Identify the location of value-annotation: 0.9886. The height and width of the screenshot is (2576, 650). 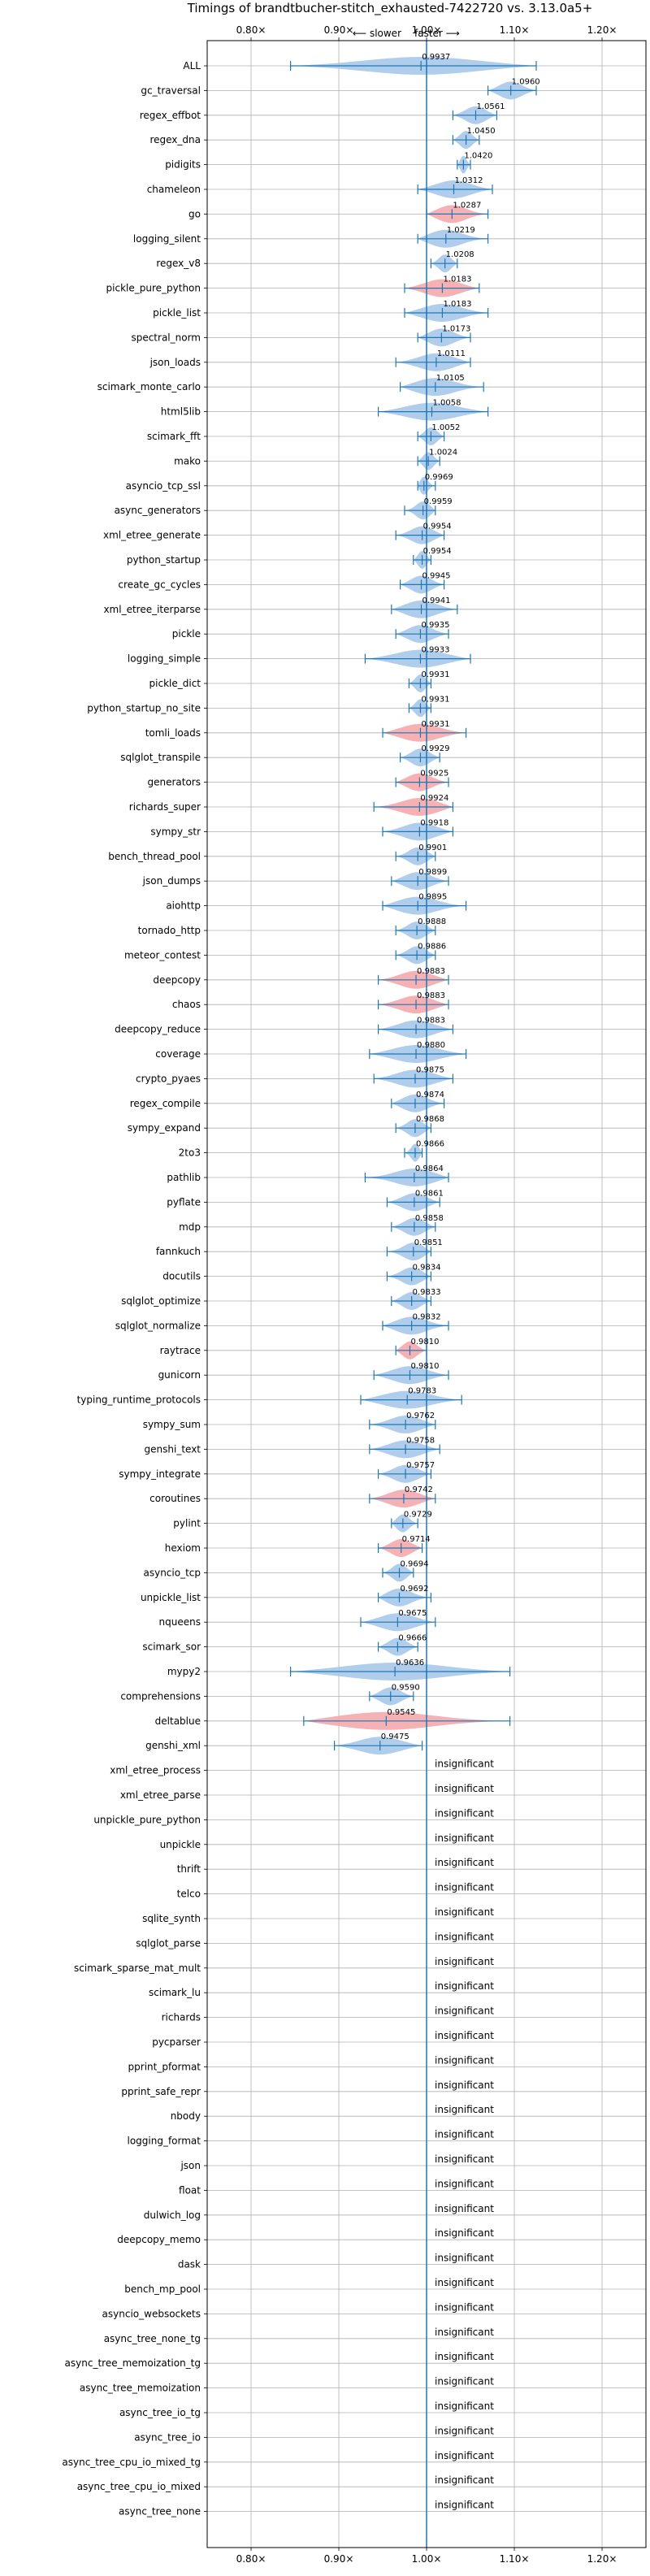
(432, 946).